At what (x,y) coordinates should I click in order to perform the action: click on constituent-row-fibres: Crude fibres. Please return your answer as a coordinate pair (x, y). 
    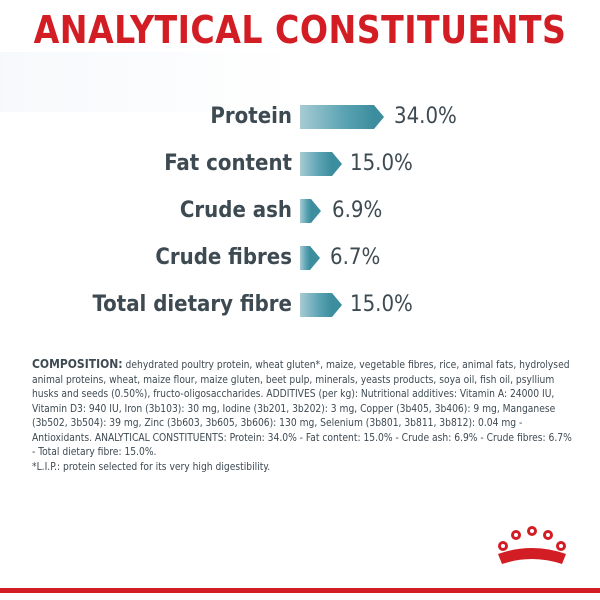
    Looking at the image, I should click on (146, 258).